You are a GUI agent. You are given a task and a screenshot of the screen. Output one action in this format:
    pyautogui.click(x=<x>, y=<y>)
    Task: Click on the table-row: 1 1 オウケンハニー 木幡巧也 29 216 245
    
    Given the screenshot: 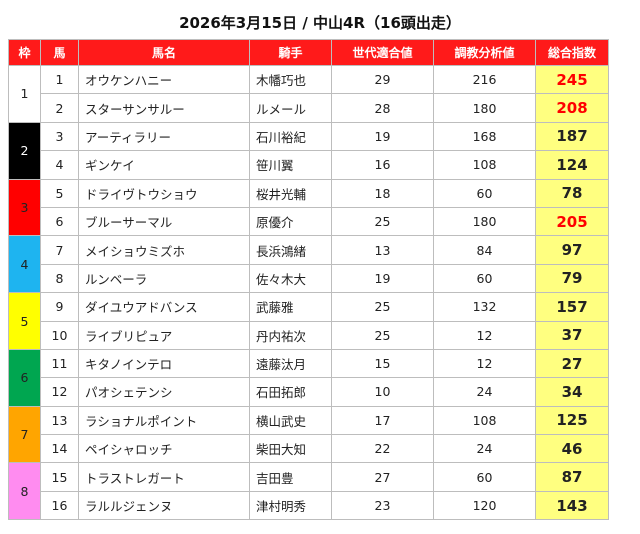 What is the action you would take?
    pyautogui.click(x=308, y=93)
    